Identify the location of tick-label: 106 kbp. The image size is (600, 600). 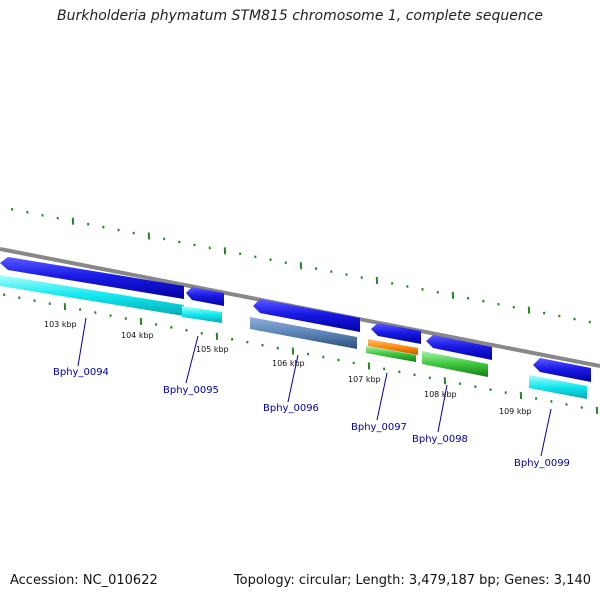
(288, 363).